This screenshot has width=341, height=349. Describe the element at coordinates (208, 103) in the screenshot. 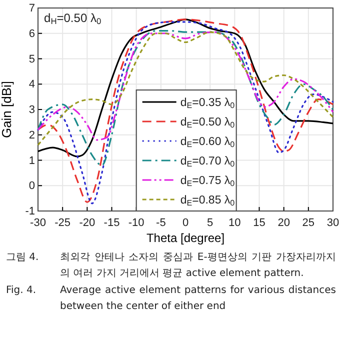

I see `legend-label: d$_{E}$=0.35 λ$_{0}$` at that location.